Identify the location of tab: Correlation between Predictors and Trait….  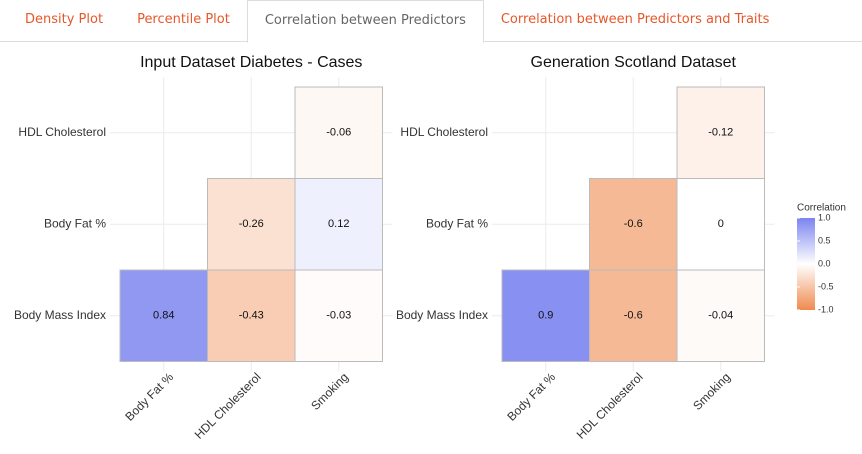
(635, 19).